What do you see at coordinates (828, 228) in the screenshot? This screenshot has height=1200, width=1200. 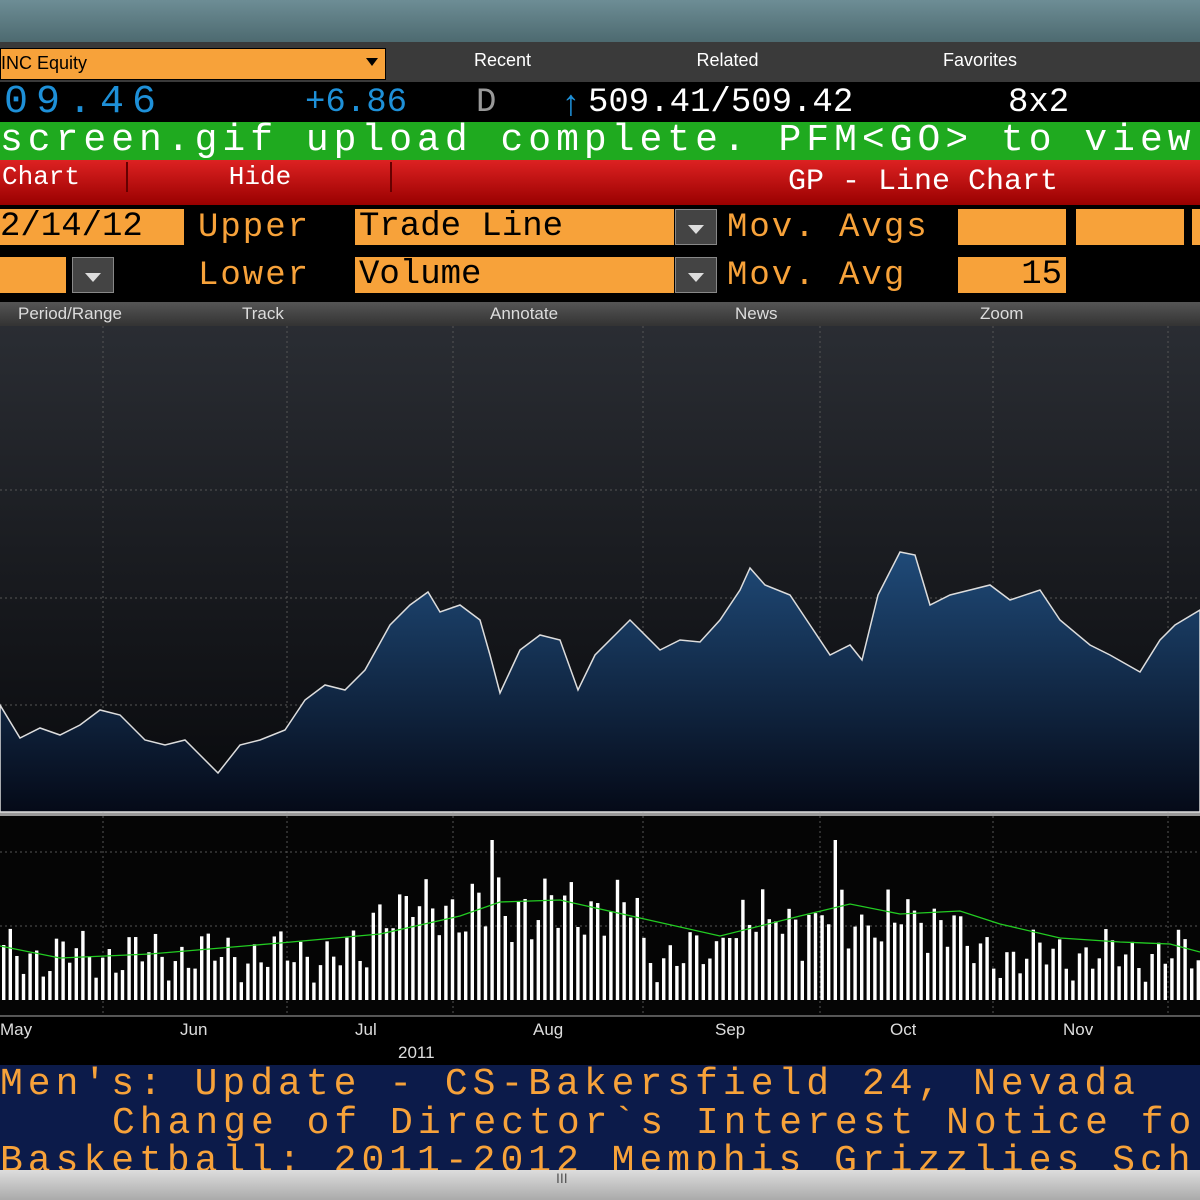 I see `avgs-label: Mov. Avgs` at bounding box center [828, 228].